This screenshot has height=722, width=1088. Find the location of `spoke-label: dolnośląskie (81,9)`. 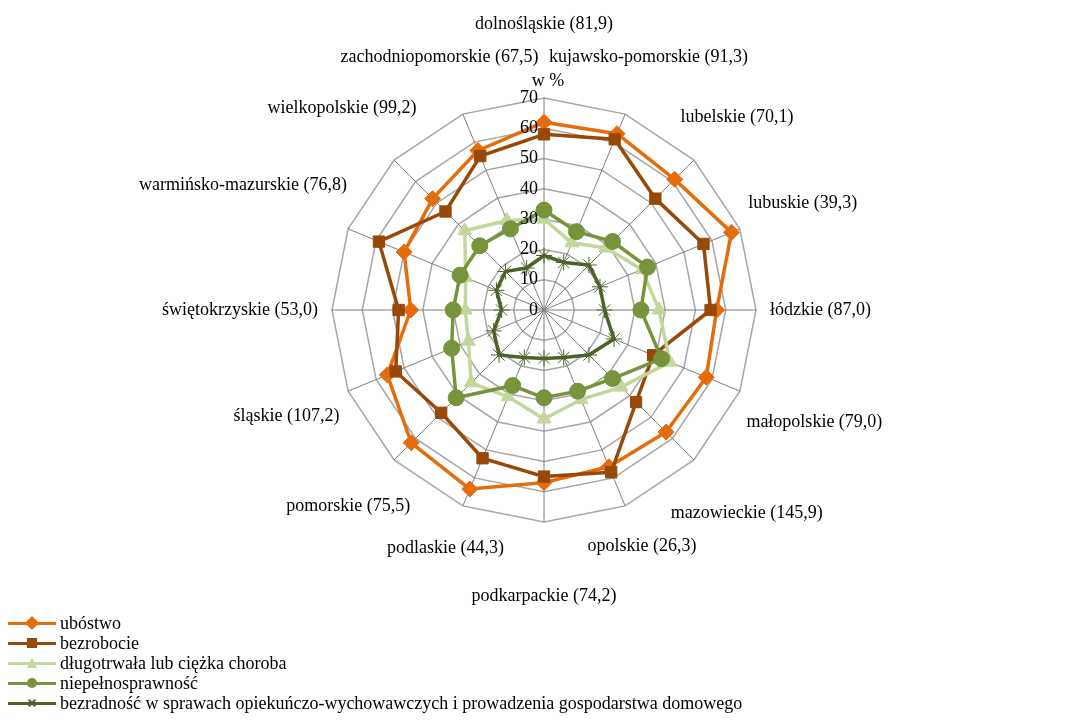

spoke-label: dolnośląskie (81,9) is located at coordinates (544, 23).